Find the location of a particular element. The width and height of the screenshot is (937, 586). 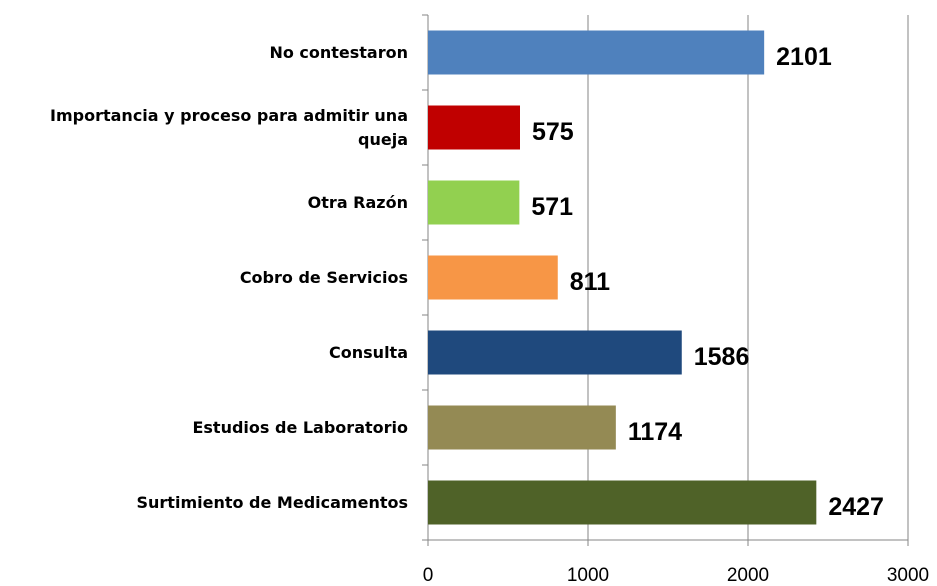

x-tick-label: 2000 is located at coordinates (748, 575).